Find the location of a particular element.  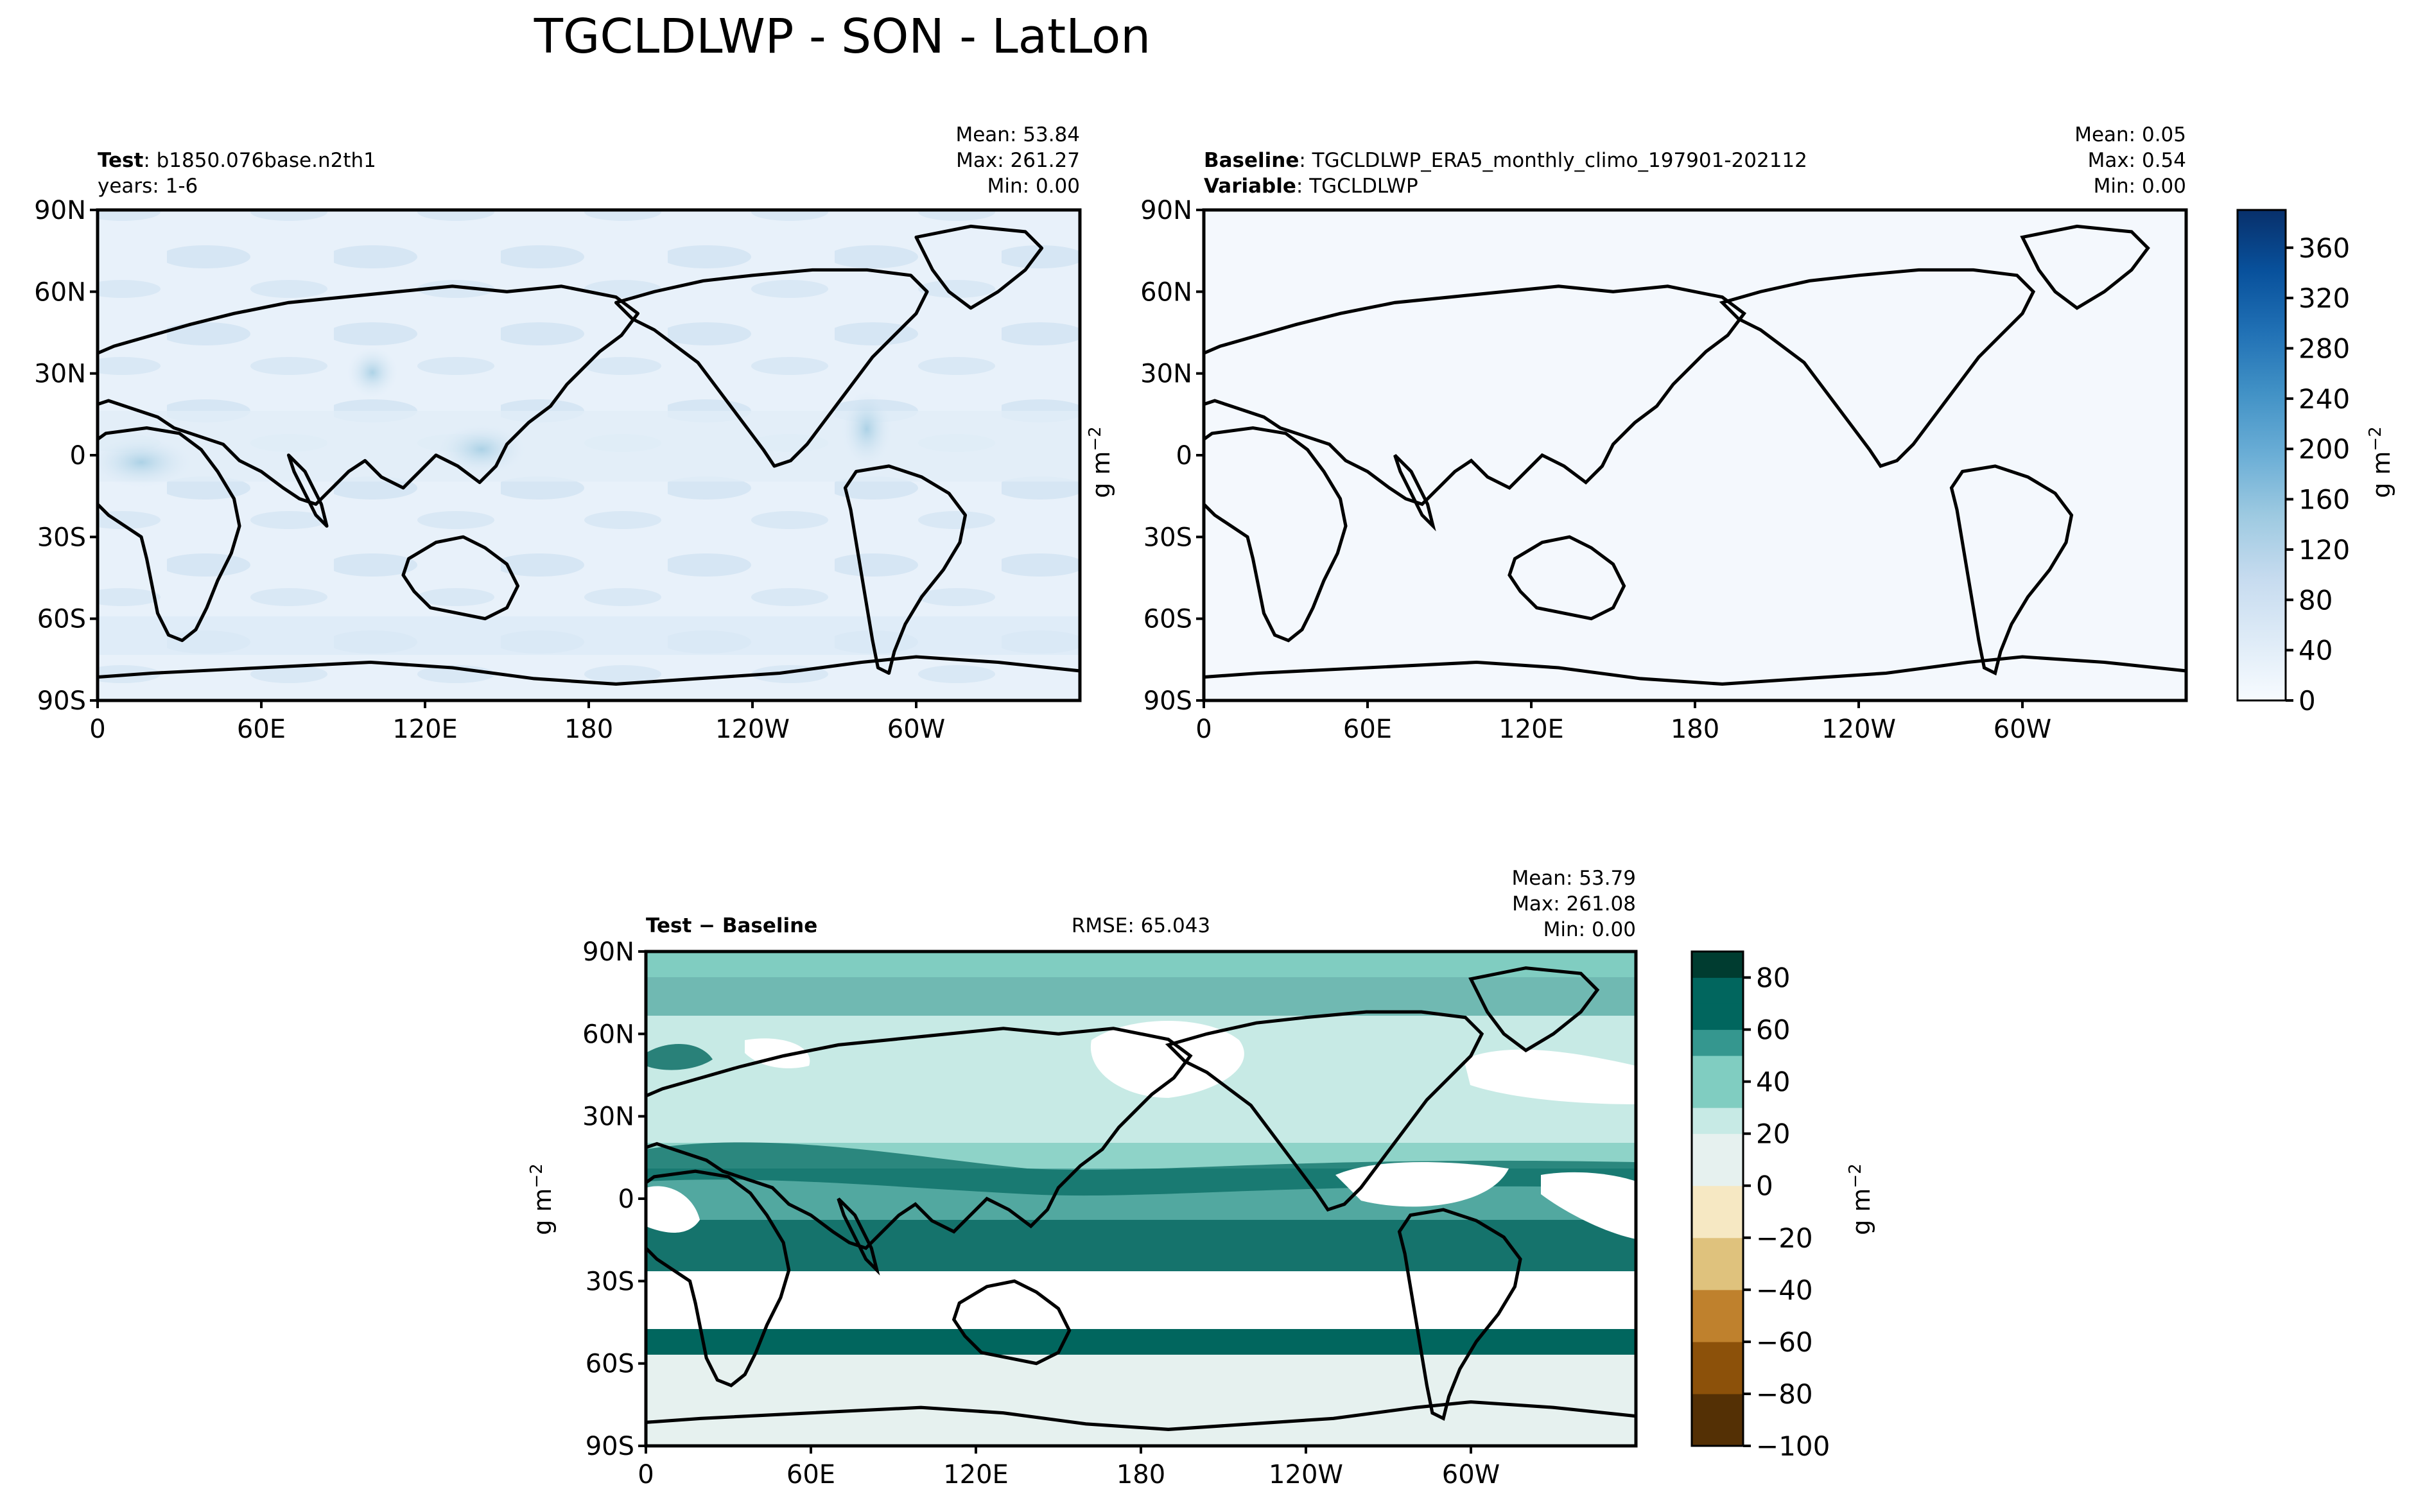

test-map is located at coordinates (589, 455).